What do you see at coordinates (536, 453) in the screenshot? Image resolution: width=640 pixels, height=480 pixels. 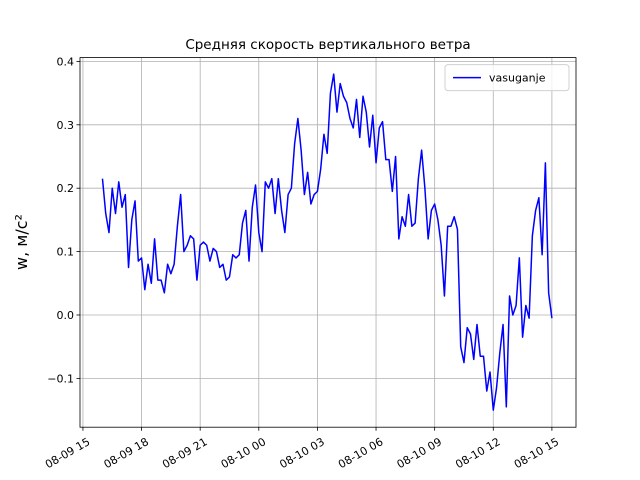 I see `x-tick-label: 08-10 15` at bounding box center [536, 453].